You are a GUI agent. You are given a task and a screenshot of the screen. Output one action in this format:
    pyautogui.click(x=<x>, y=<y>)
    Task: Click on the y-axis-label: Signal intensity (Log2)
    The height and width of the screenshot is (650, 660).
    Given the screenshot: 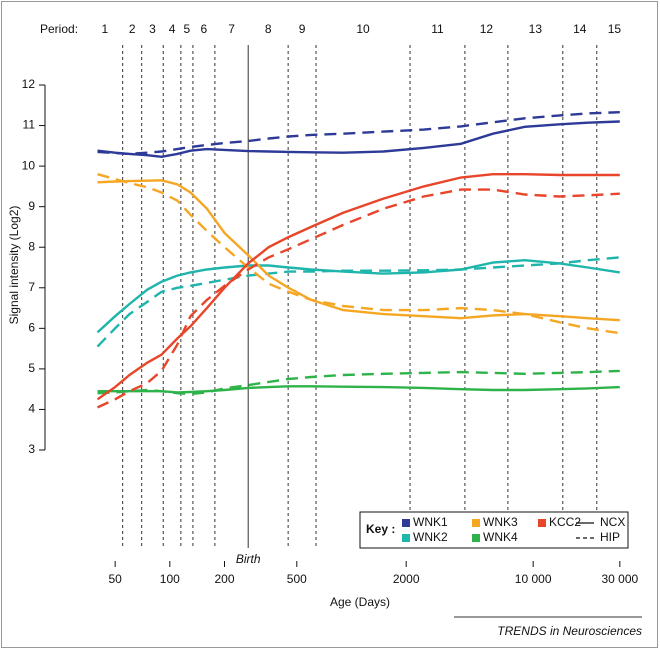 What is the action you would take?
    pyautogui.click(x=14, y=265)
    